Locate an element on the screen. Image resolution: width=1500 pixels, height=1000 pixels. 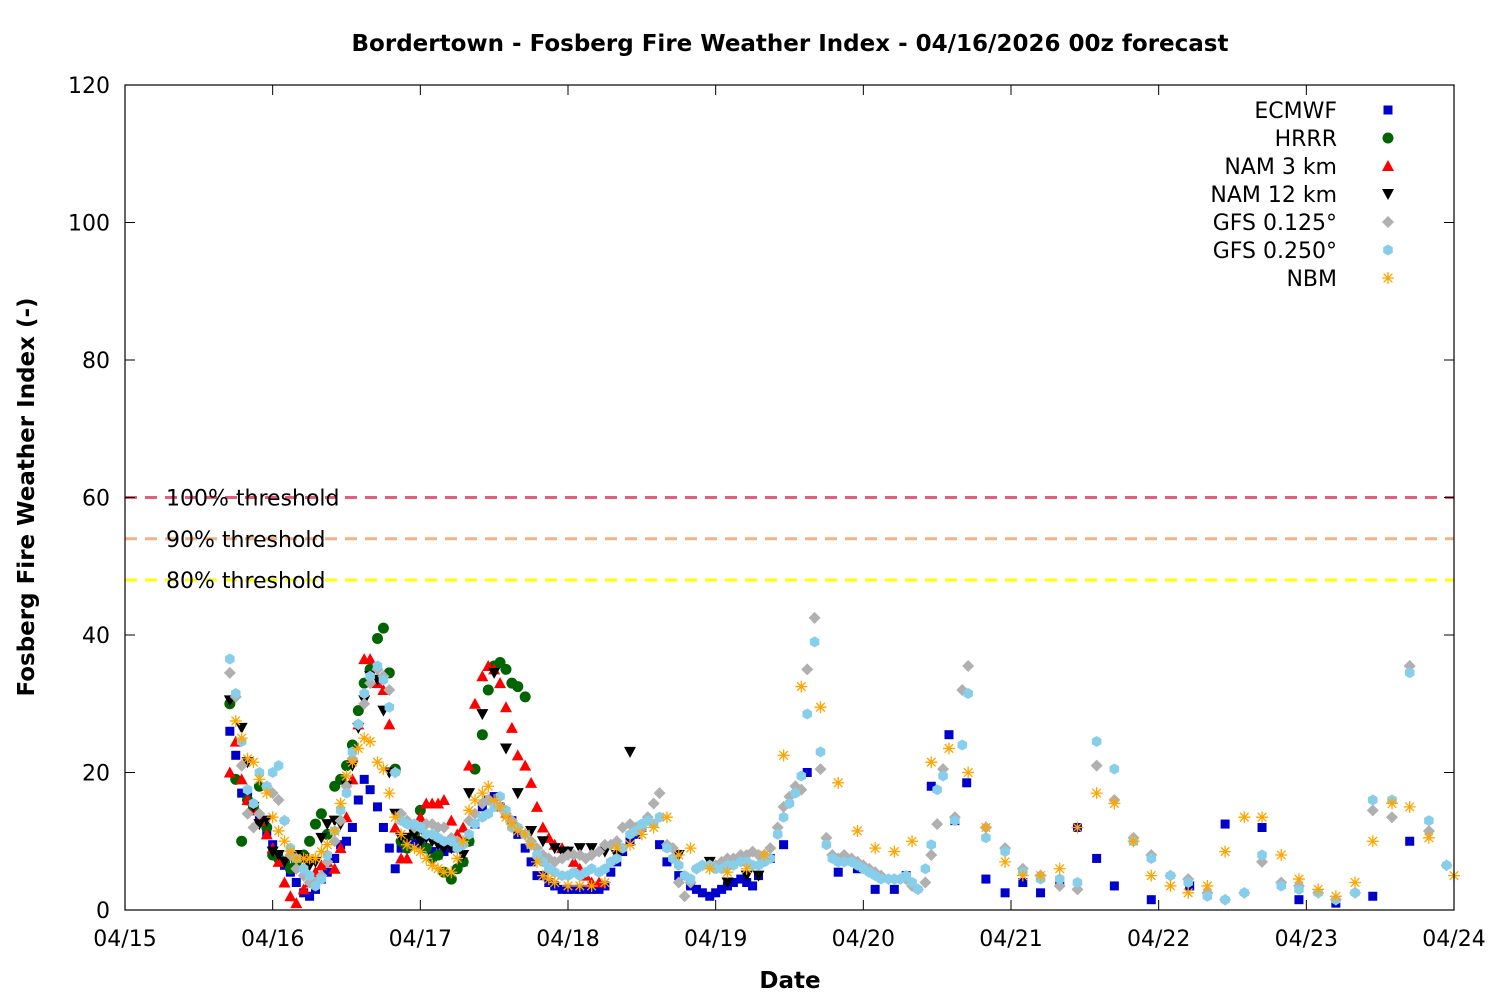
x-tick-label: 04/23 is located at coordinates (1306, 939).